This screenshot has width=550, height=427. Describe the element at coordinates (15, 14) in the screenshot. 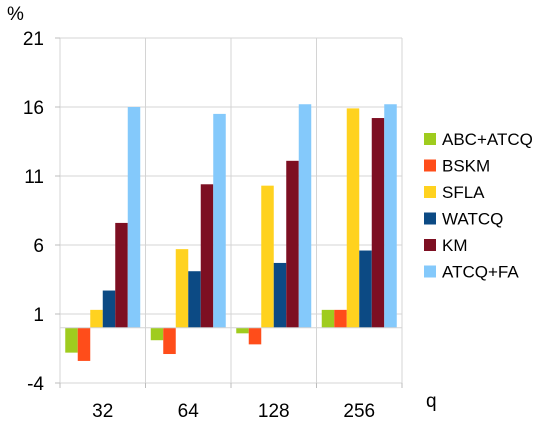

I see `y-axis-title: %` at that location.